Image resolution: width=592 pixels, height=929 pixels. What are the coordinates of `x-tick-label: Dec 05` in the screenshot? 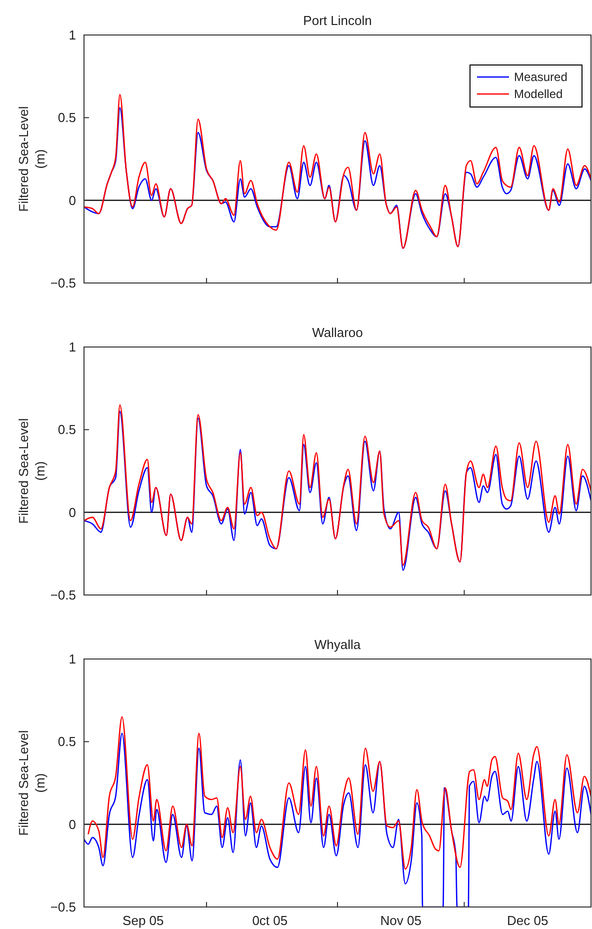 It's located at (527, 920).